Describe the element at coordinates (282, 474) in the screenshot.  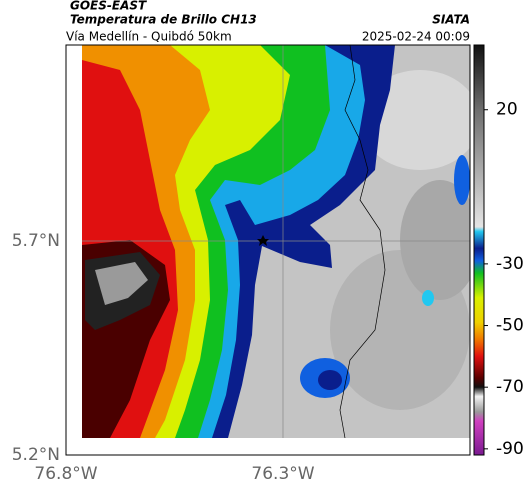
I see `lon-label: 76.3°W` at that location.